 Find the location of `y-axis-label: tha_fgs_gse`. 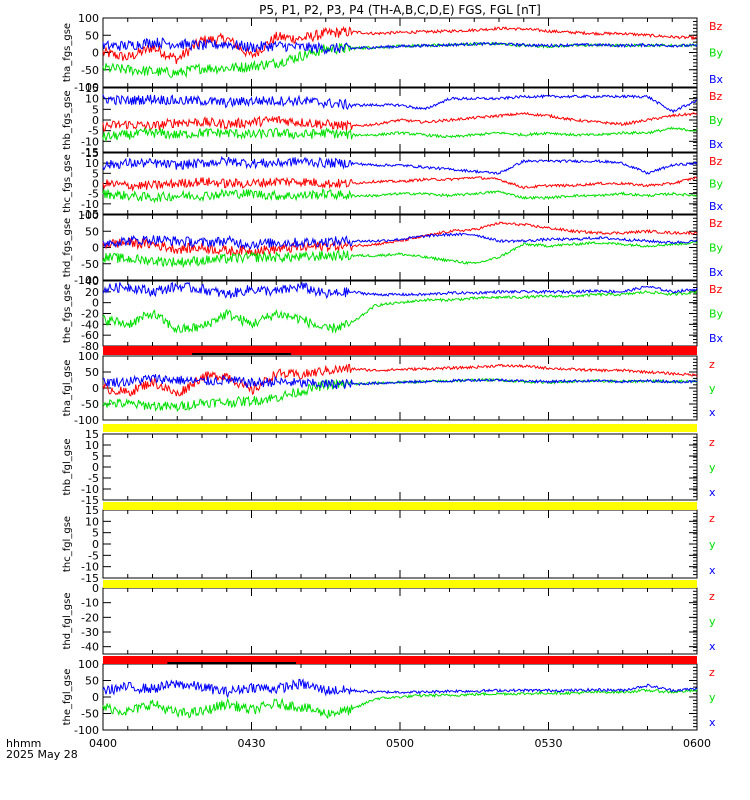

y-axis-label: tha_fgs_gse is located at coordinates (67, 52).